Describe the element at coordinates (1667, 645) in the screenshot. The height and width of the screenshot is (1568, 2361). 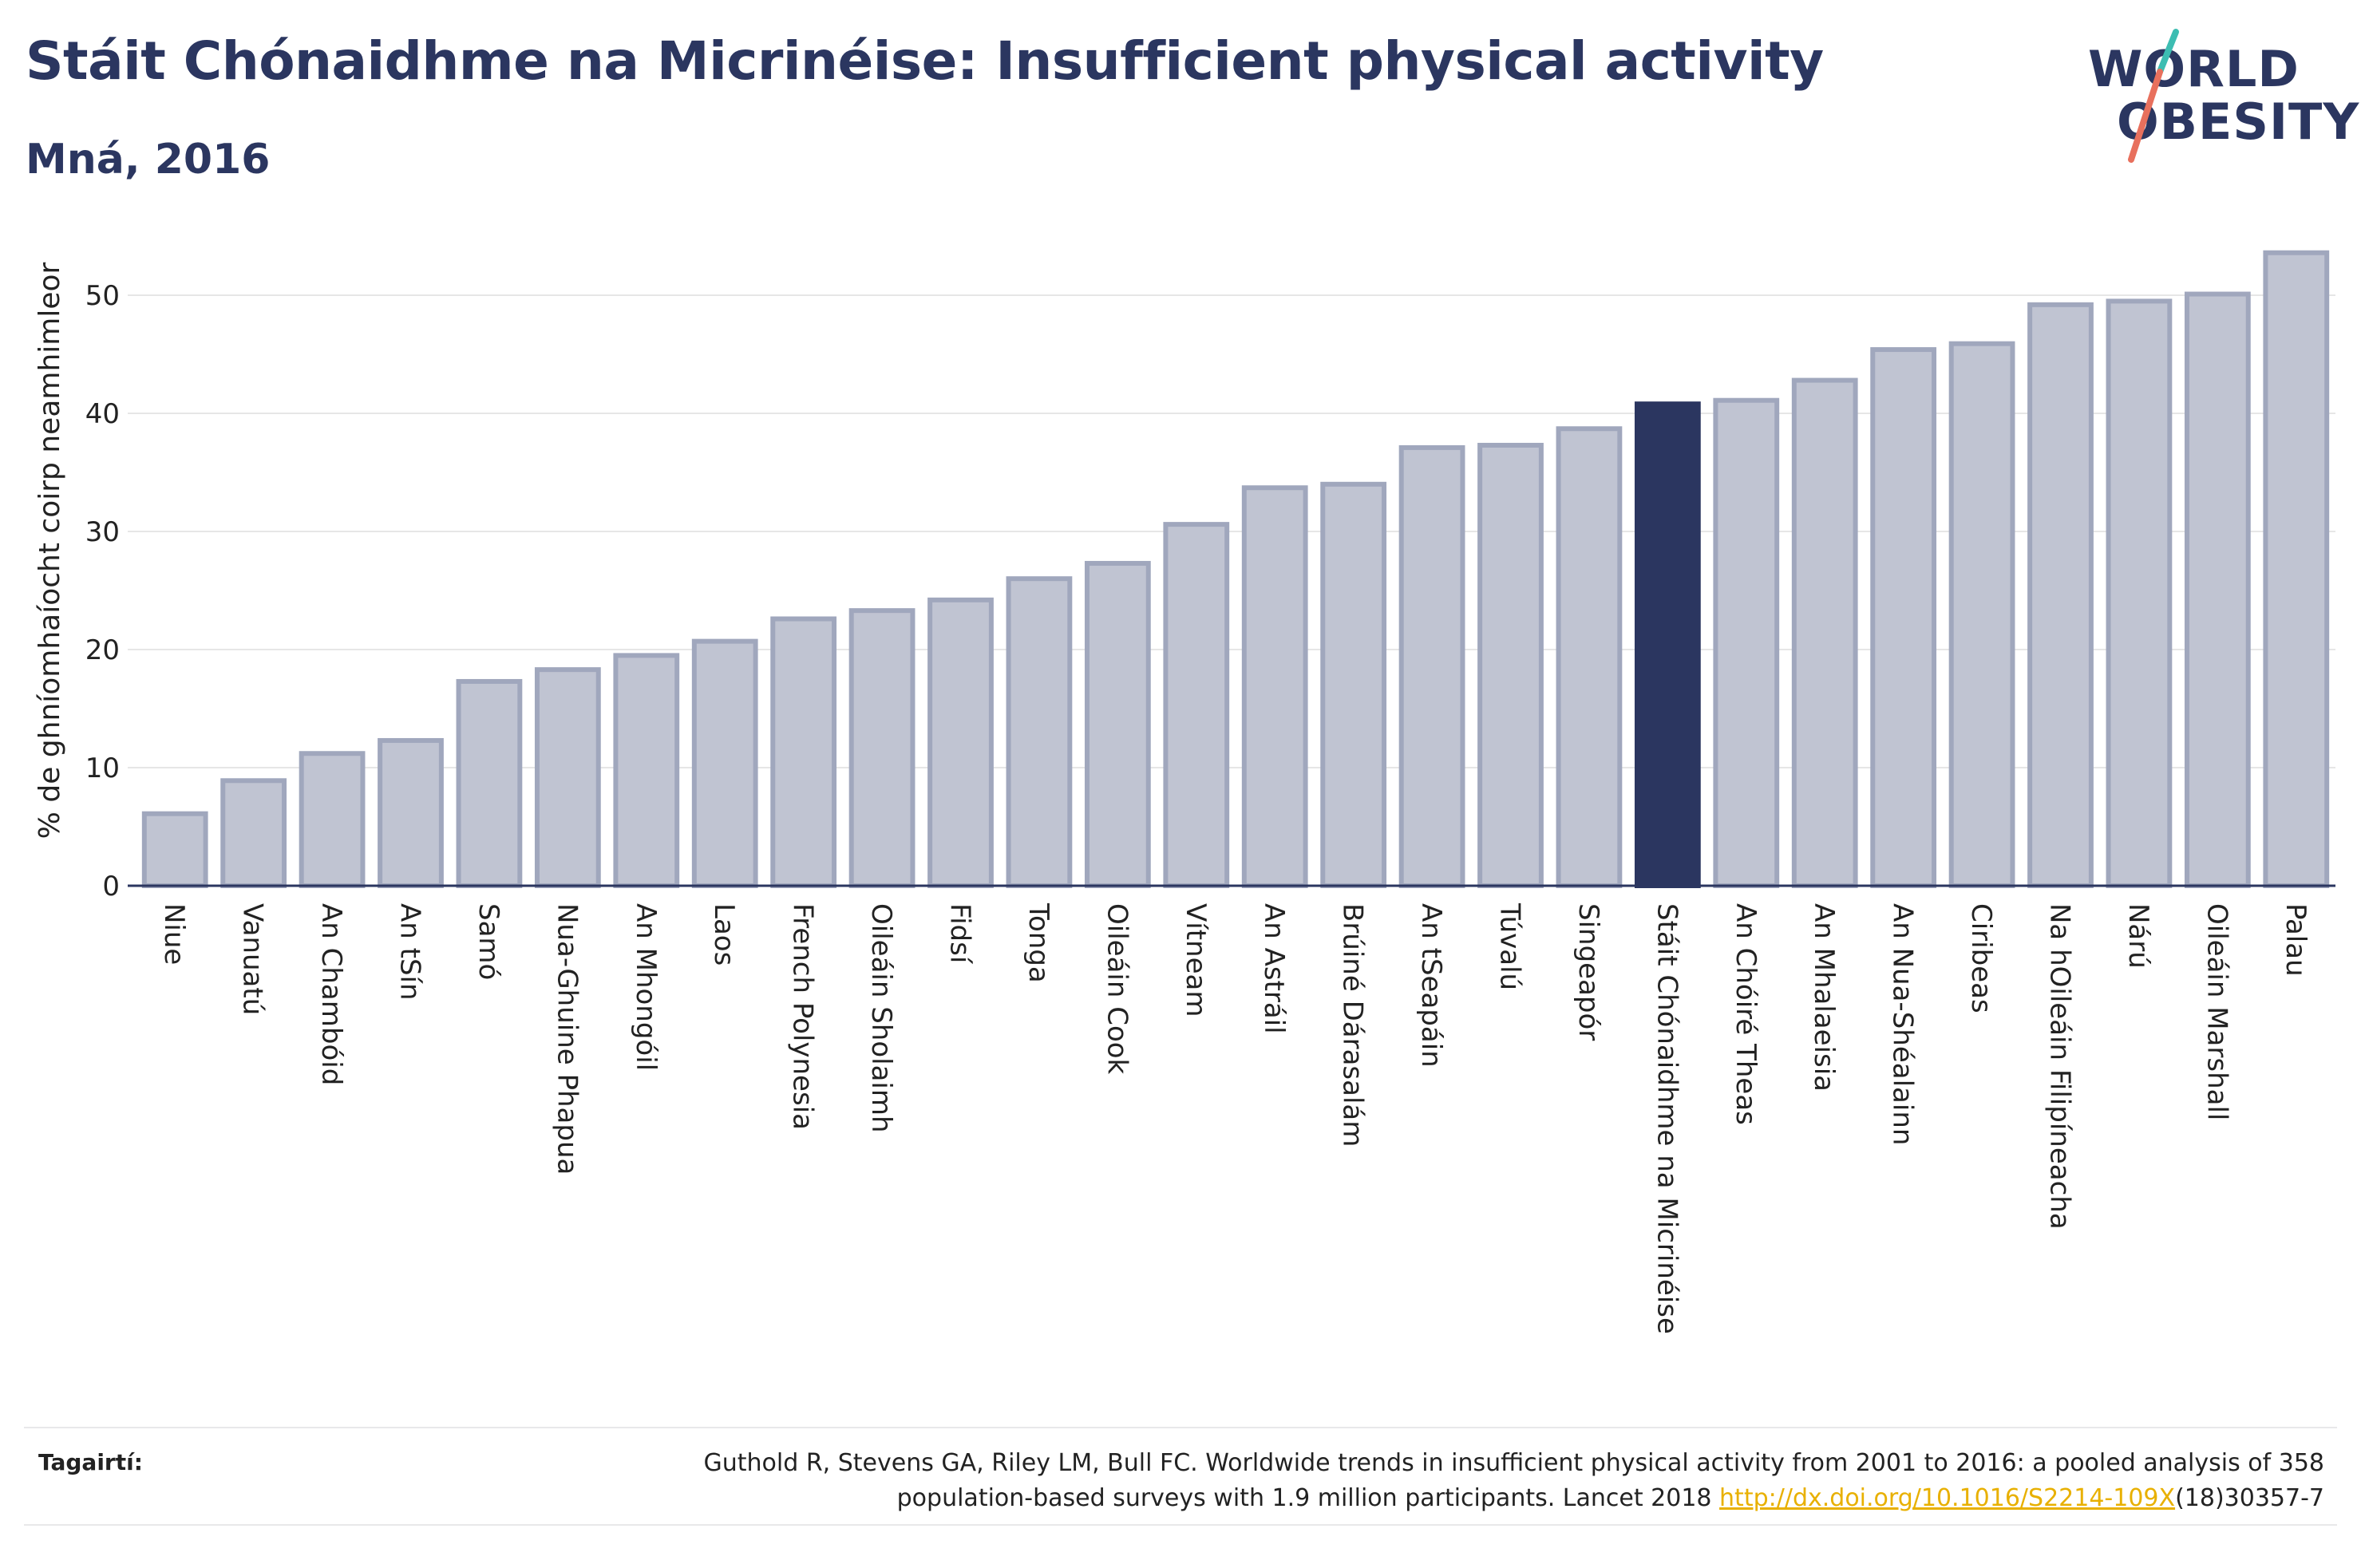
I see `bar-highlighted` at that location.